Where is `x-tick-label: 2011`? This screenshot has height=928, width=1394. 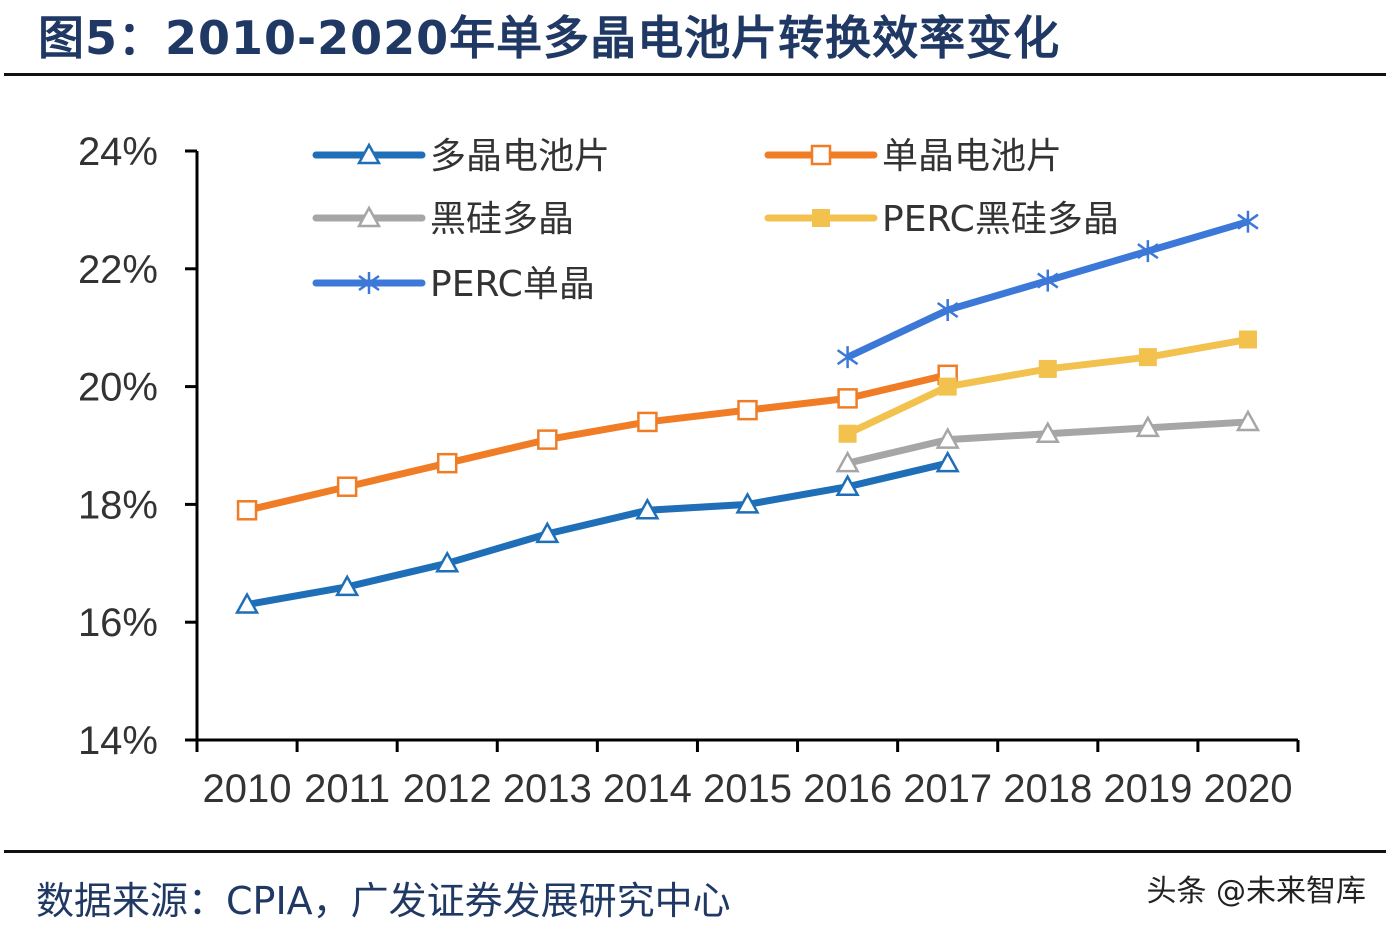
x-tick-label: 2011 is located at coordinates (347, 789).